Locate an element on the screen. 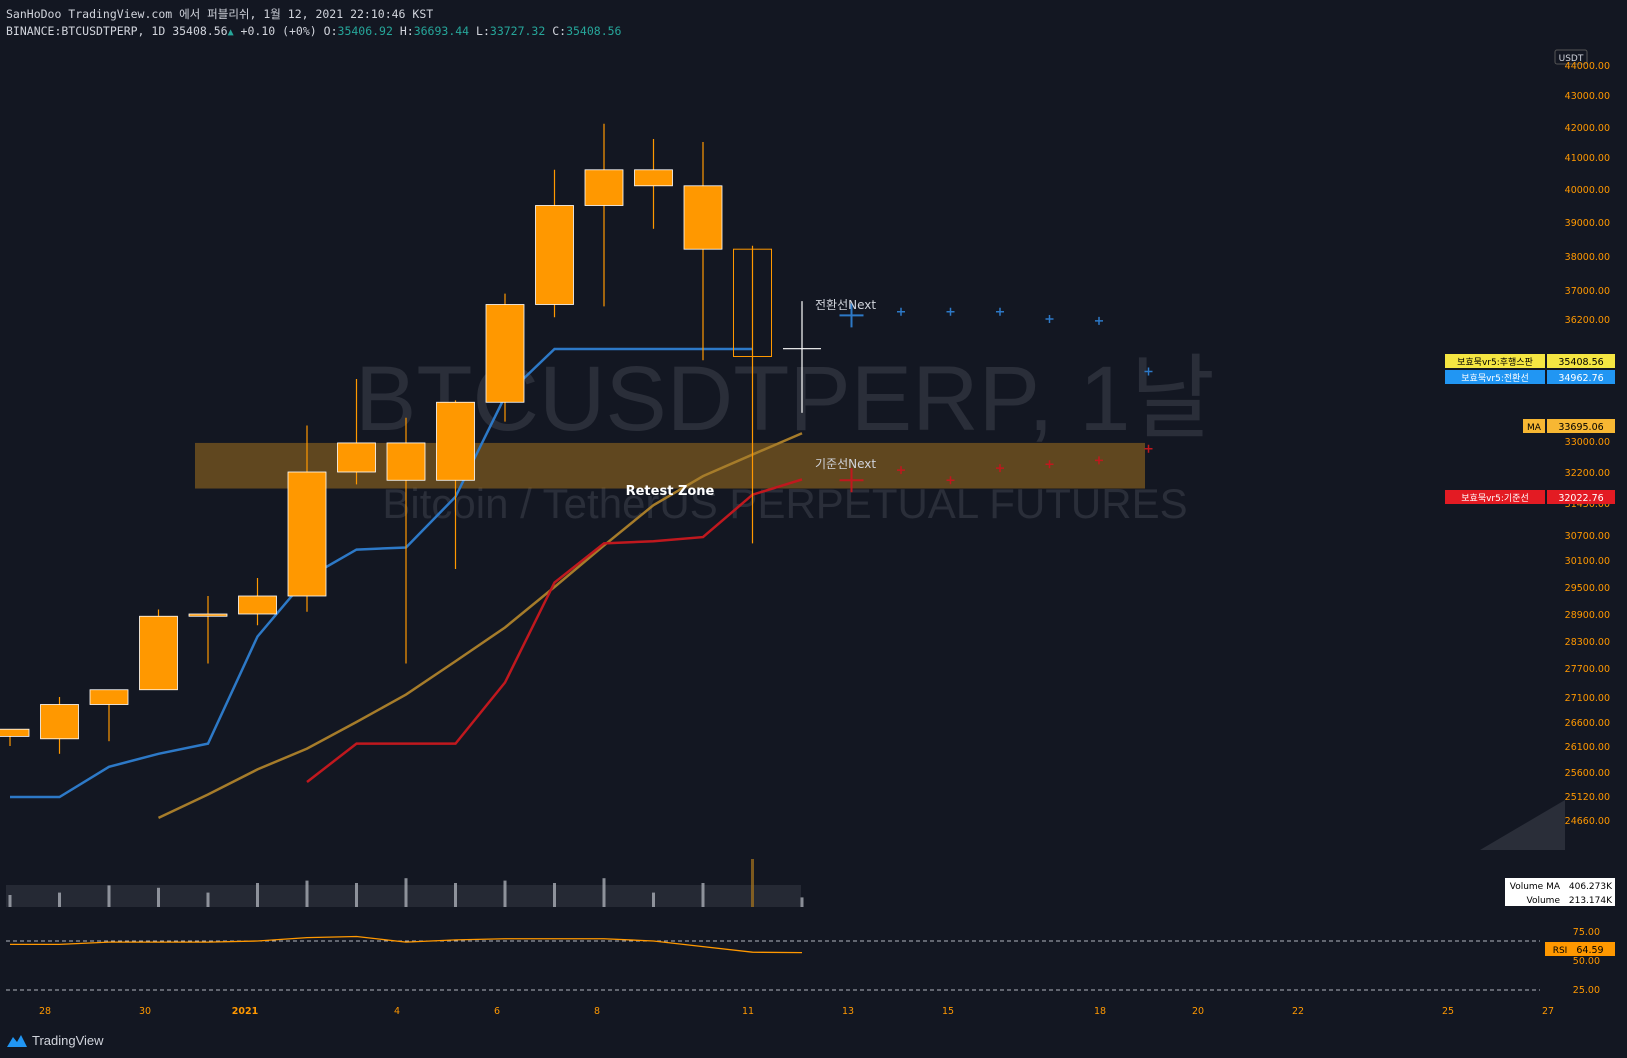 Image resolution: width=1627 pixels, height=1058 pixels. volume-label-name: Volume MA is located at coordinates (1535, 887).